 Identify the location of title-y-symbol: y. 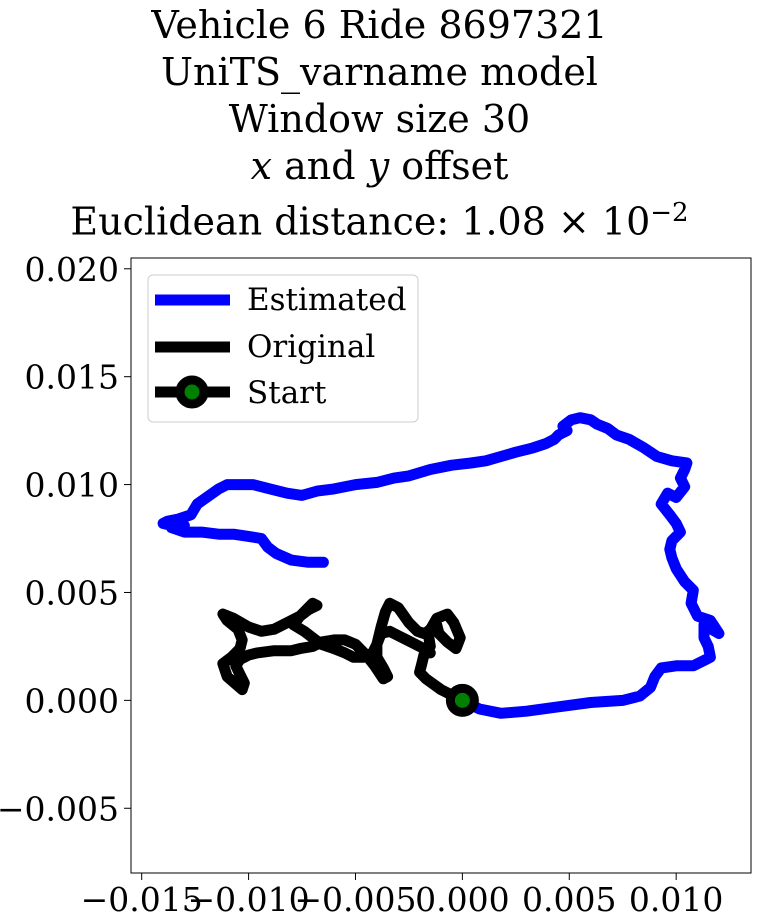
(378, 166).